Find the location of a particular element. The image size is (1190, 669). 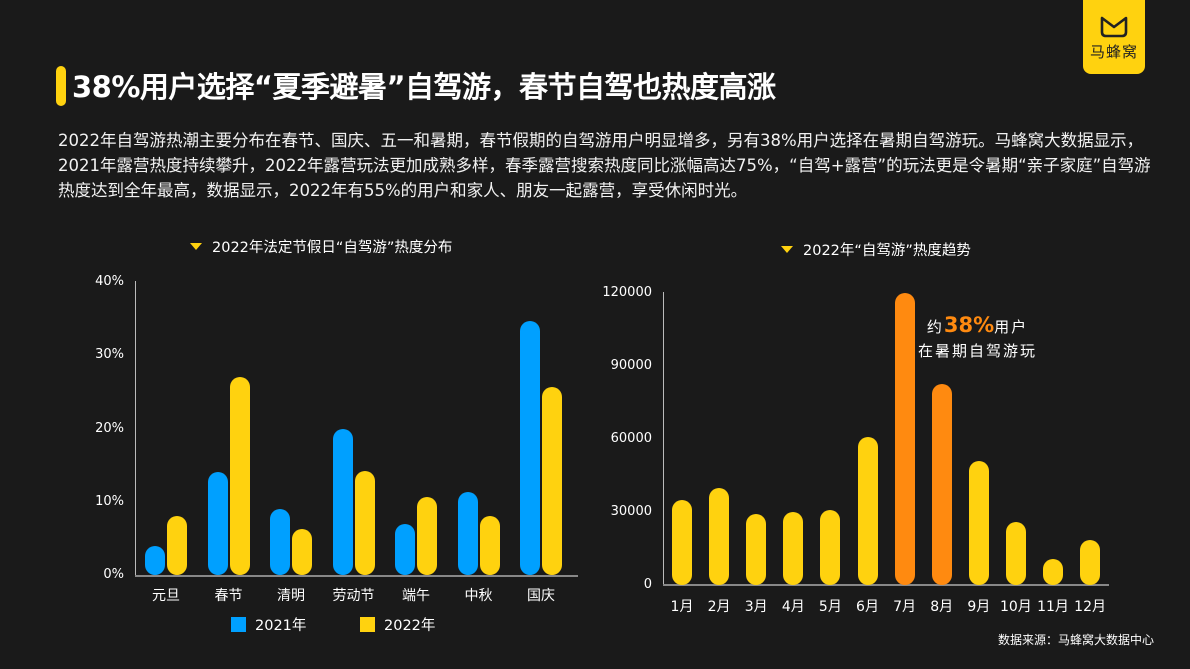

bar-2021年-劳动节 is located at coordinates (342, 501).